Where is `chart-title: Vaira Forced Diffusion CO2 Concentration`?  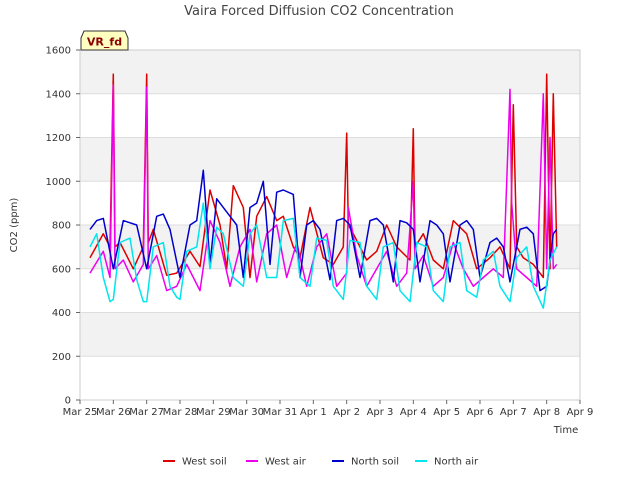
chart-title: Vaira Forced Diffusion CO2 Concentration is located at coordinates (319, 11).